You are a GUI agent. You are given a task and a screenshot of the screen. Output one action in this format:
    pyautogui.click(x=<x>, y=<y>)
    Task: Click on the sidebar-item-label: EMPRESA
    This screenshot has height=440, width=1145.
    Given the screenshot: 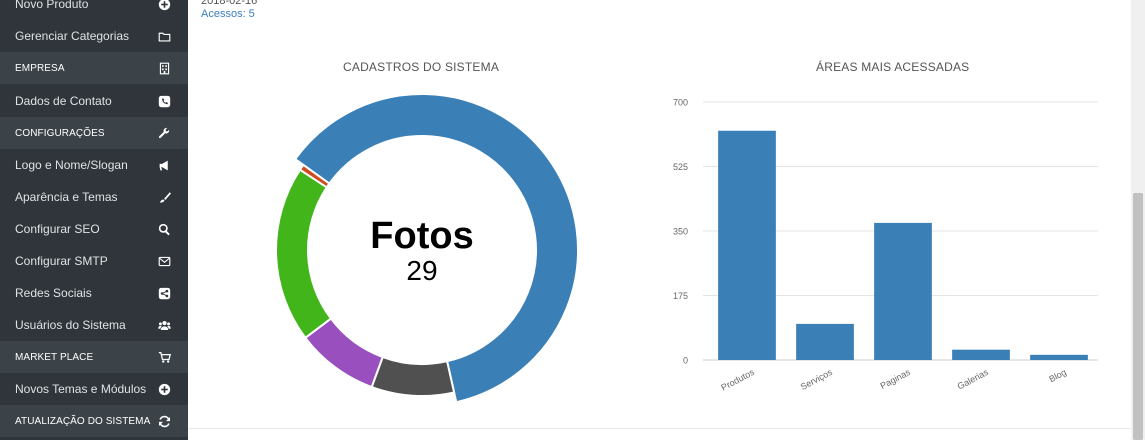 What is the action you would take?
    pyautogui.click(x=40, y=68)
    